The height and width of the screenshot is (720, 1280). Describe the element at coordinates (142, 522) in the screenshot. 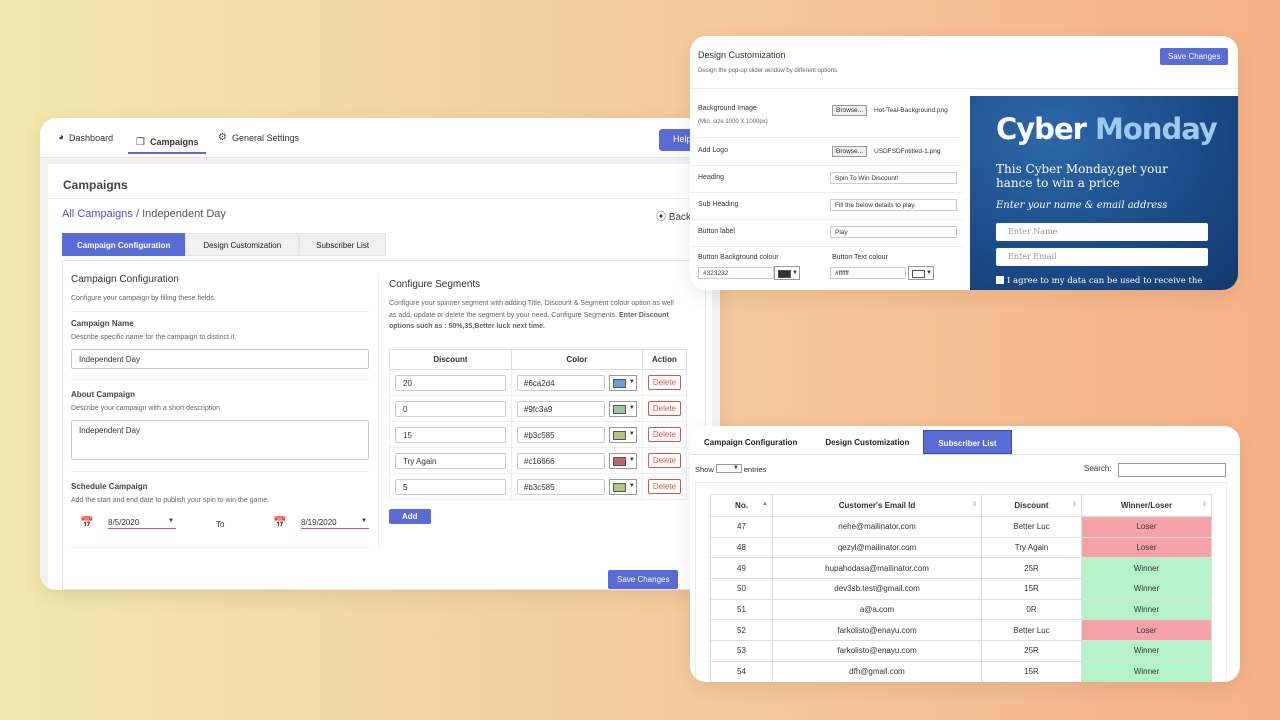

I see `start-date-picker: 8/5/2020 ▼` at that location.